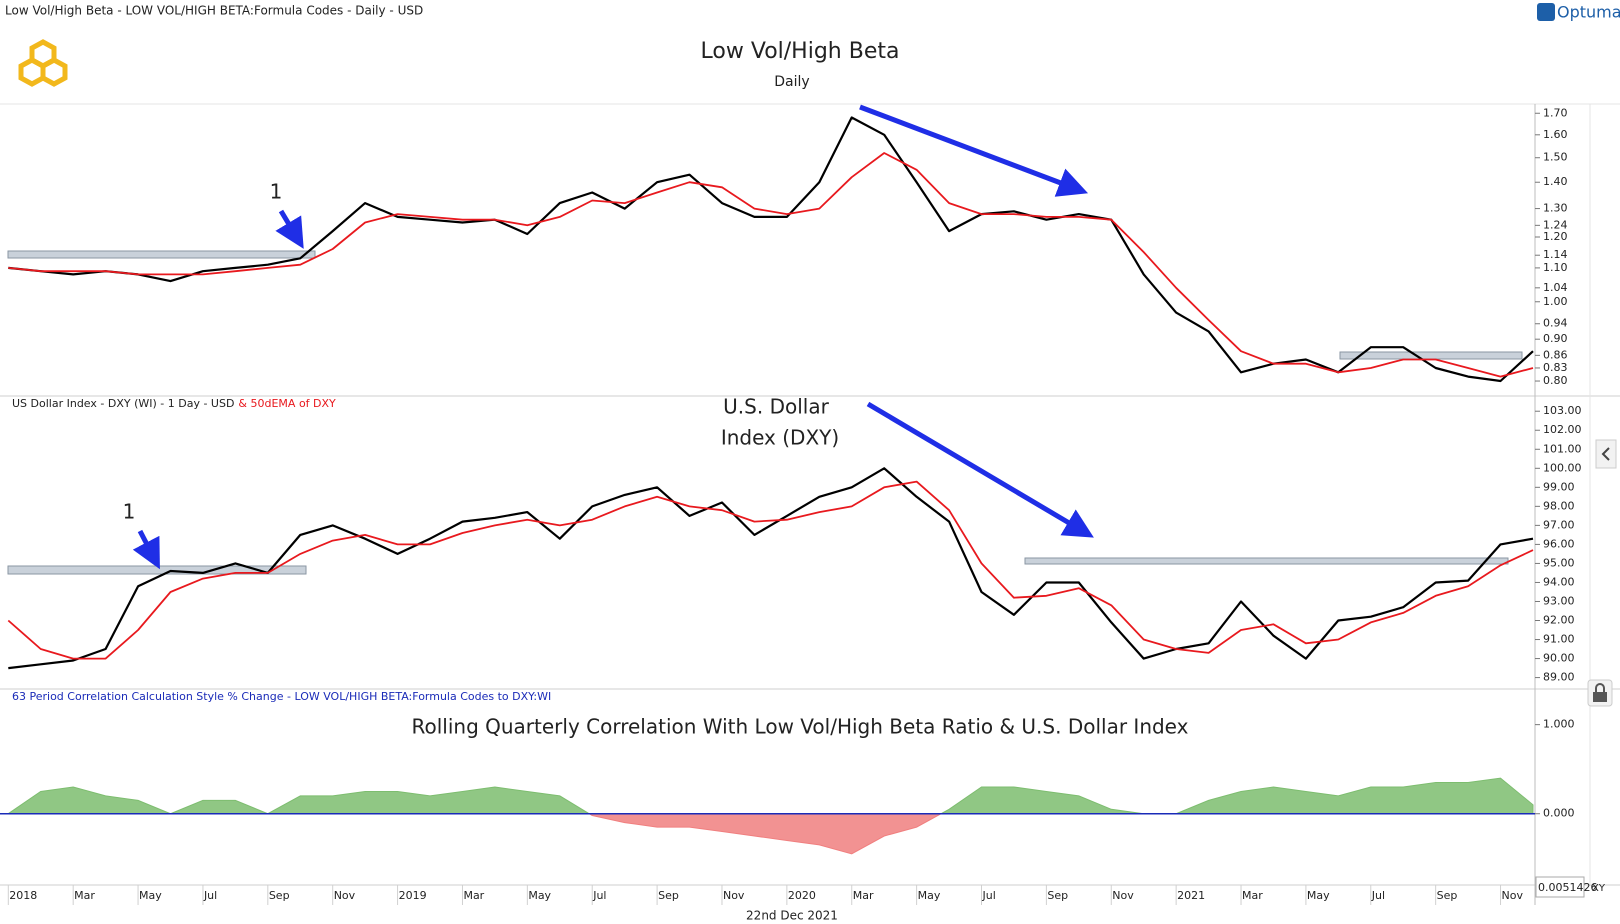 The image size is (1620, 924). I want to click on y-tick-label: 97.00, so click(1559, 524).